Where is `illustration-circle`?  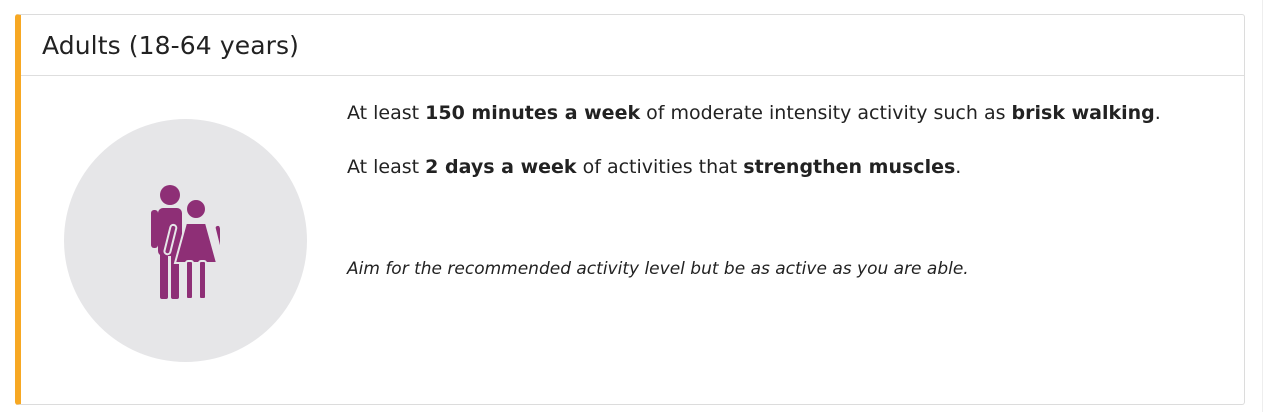 illustration-circle is located at coordinates (185, 240).